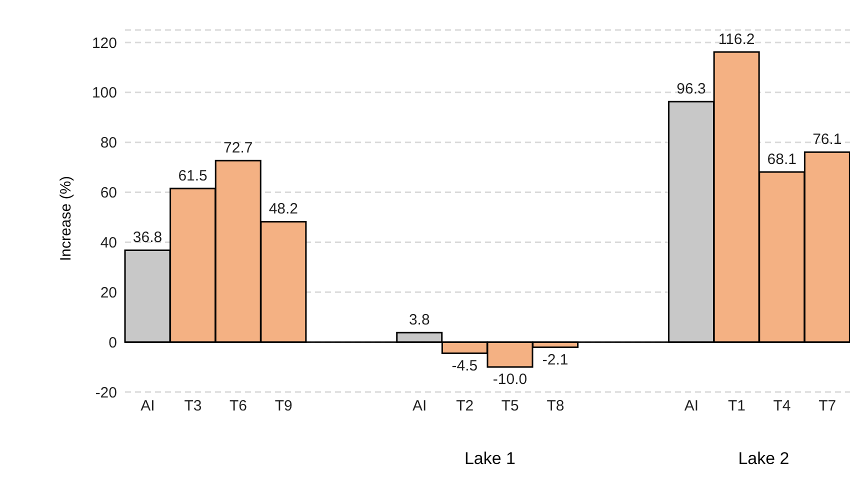 This screenshot has height=482, width=850. What do you see at coordinates (827, 406) in the screenshot?
I see `x-tick-label: T7` at bounding box center [827, 406].